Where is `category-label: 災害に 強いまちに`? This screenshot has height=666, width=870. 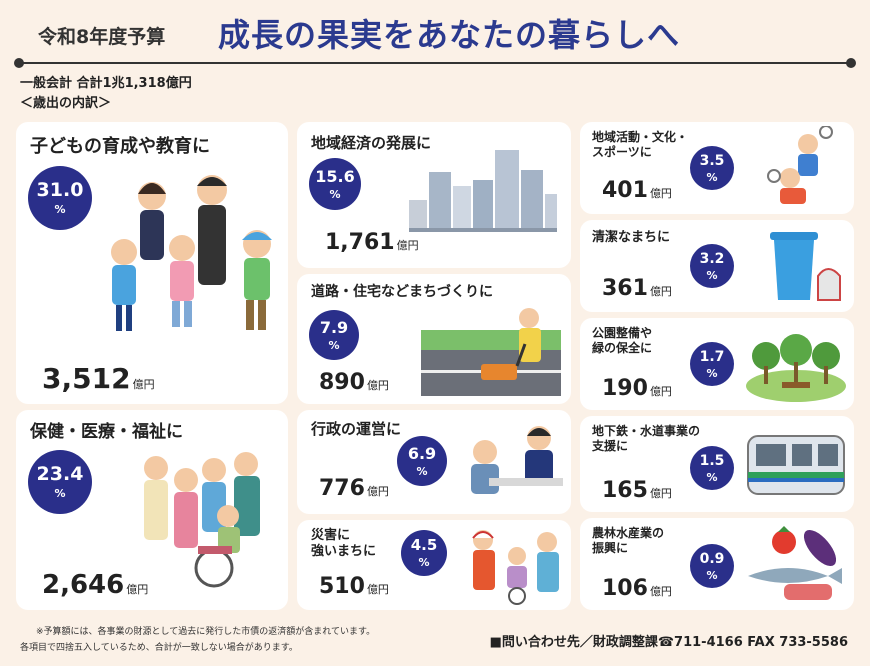 category-label: 災害に 強いまちに is located at coordinates (343, 544).